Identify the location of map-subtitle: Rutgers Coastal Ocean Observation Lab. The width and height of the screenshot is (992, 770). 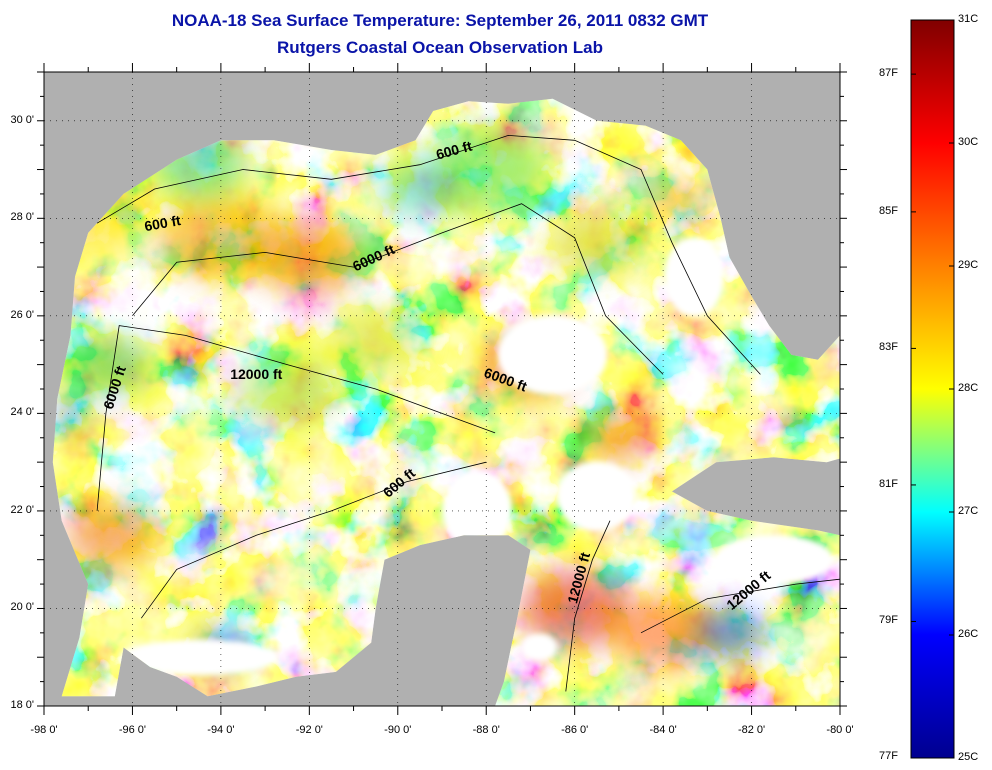
(440, 47).